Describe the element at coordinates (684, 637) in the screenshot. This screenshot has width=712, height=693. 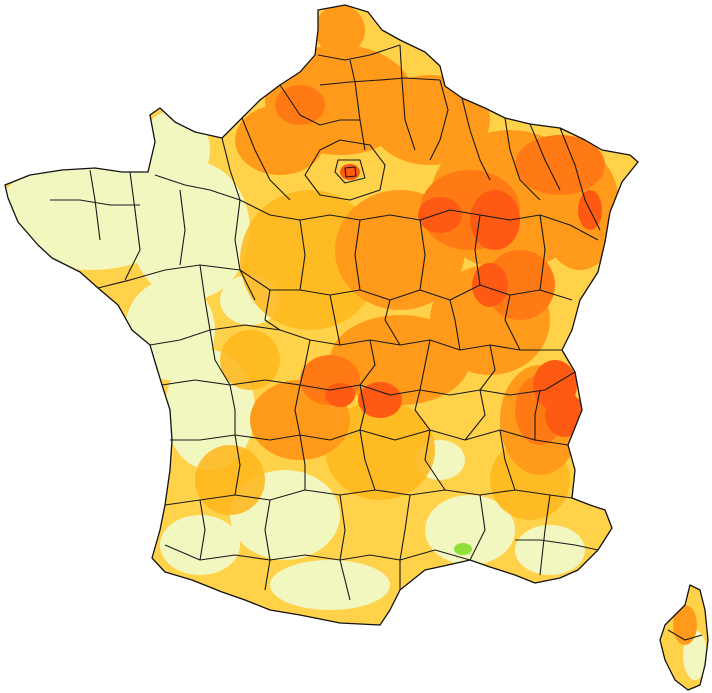
I see `corsica-outline` at that location.